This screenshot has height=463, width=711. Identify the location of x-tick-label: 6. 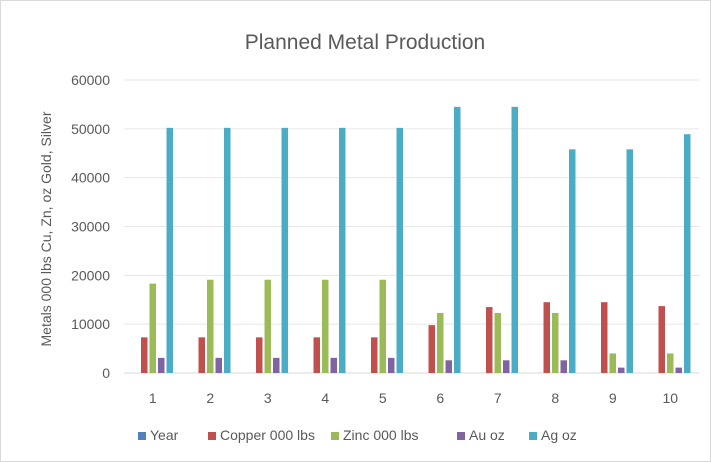
(440, 398).